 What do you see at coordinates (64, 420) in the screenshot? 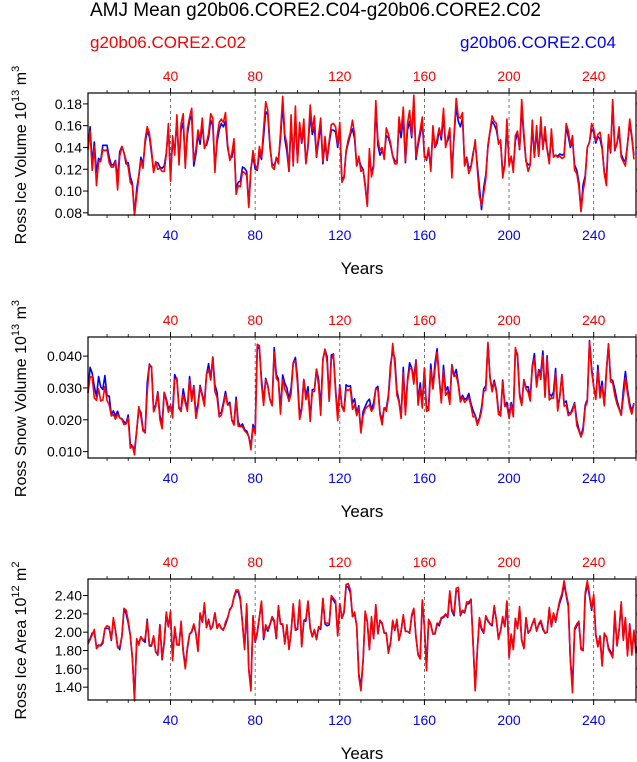
I see `y-tick-label: 0.020` at bounding box center [64, 420].